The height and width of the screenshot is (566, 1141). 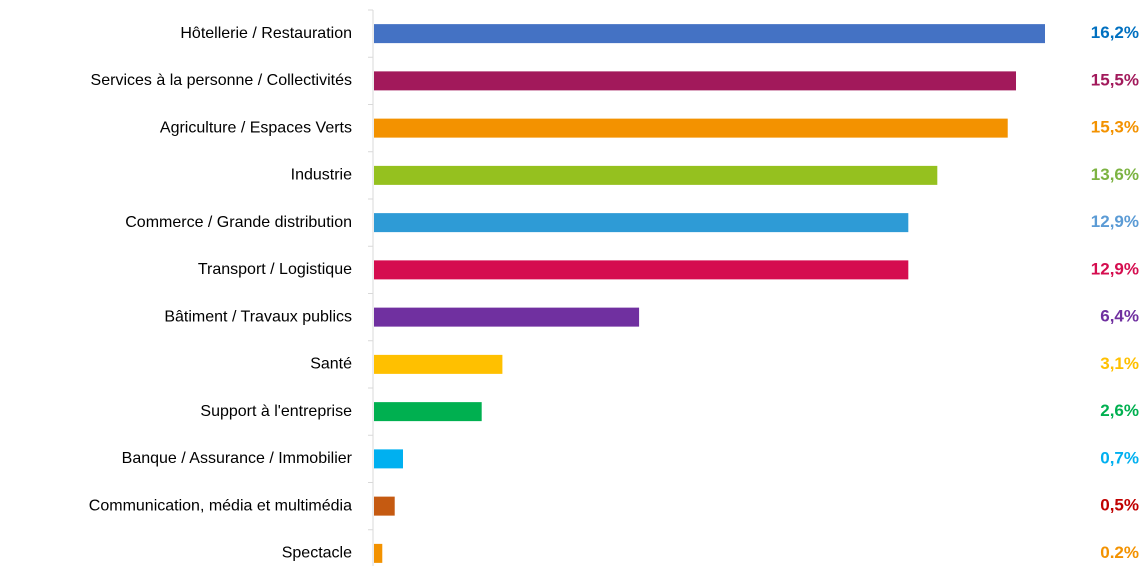 I want to click on value-label: 0,5%, so click(x=1119, y=505).